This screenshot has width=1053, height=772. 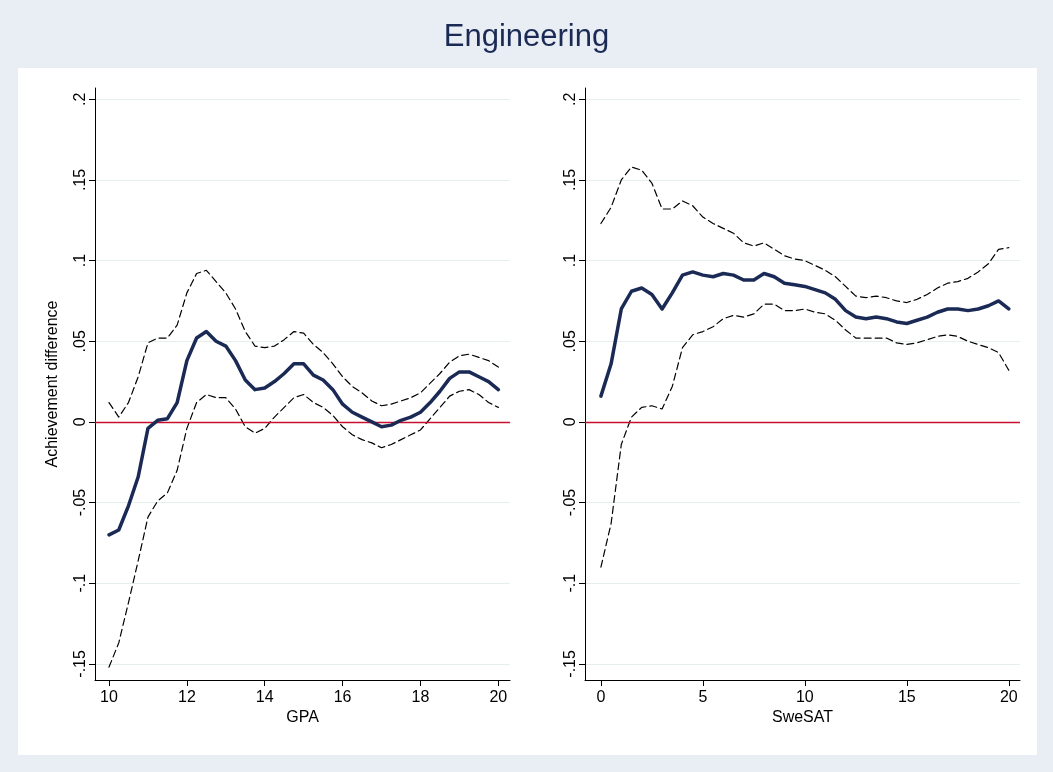 What do you see at coordinates (703, 696) in the screenshot?
I see `x-tick-label: 5` at bounding box center [703, 696].